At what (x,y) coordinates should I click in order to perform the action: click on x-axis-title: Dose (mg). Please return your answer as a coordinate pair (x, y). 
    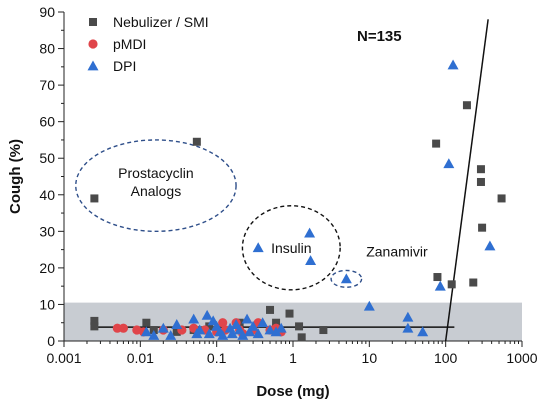
    Looking at the image, I should click on (292, 391).